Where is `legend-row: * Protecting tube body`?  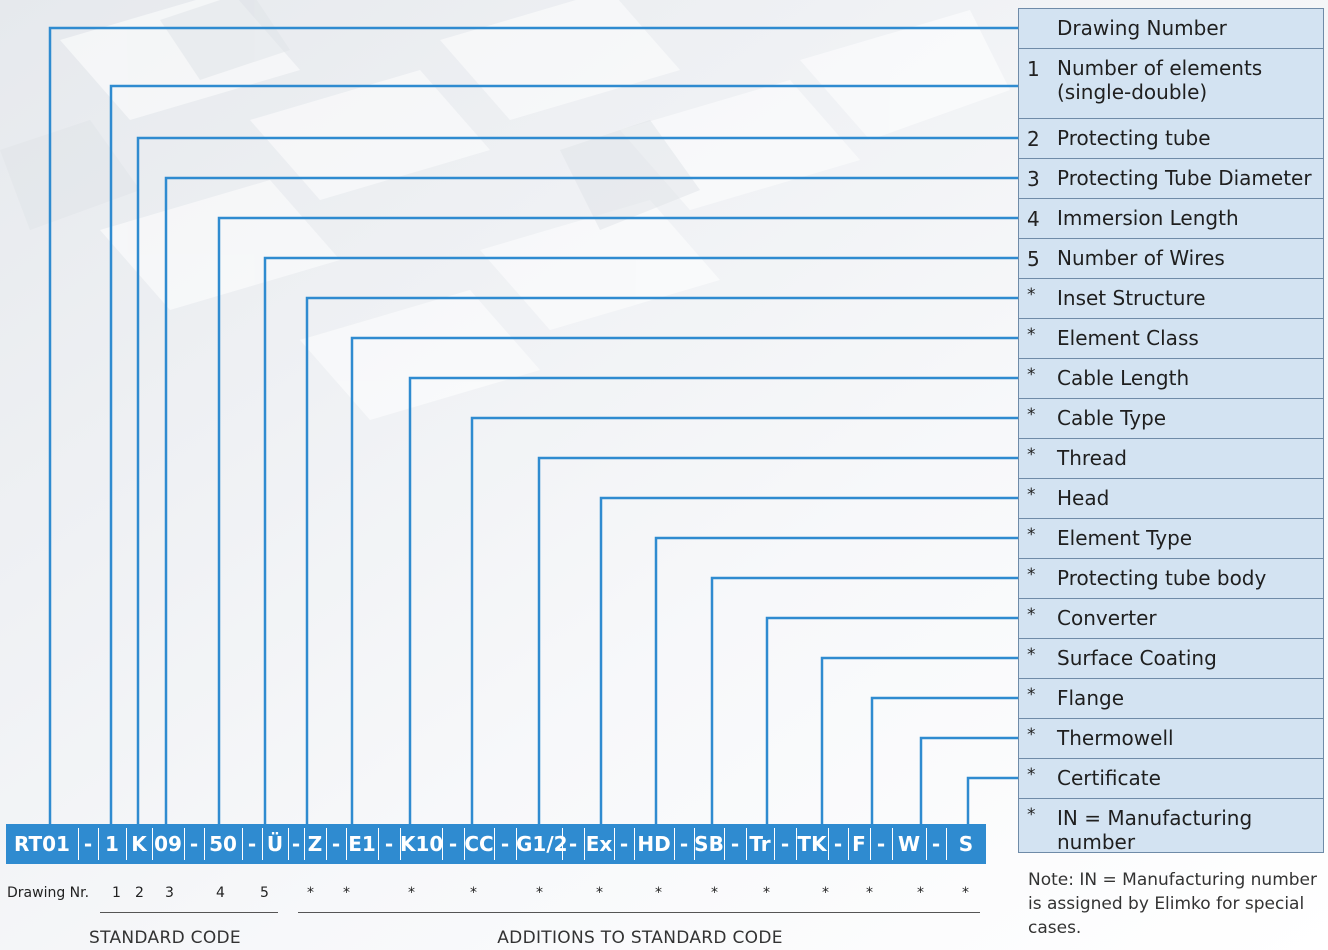 legend-row: * Protecting tube body is located at coordinates (1171, 578).